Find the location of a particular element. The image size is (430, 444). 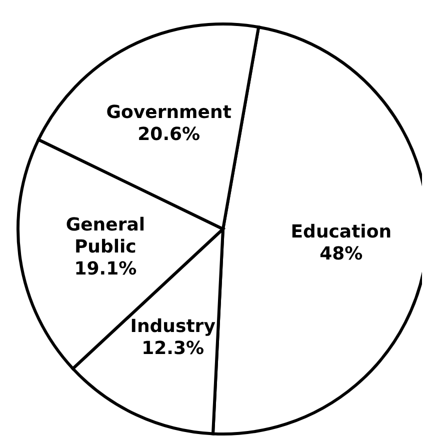

data-label: 48% is located at coordinates (341, 253).